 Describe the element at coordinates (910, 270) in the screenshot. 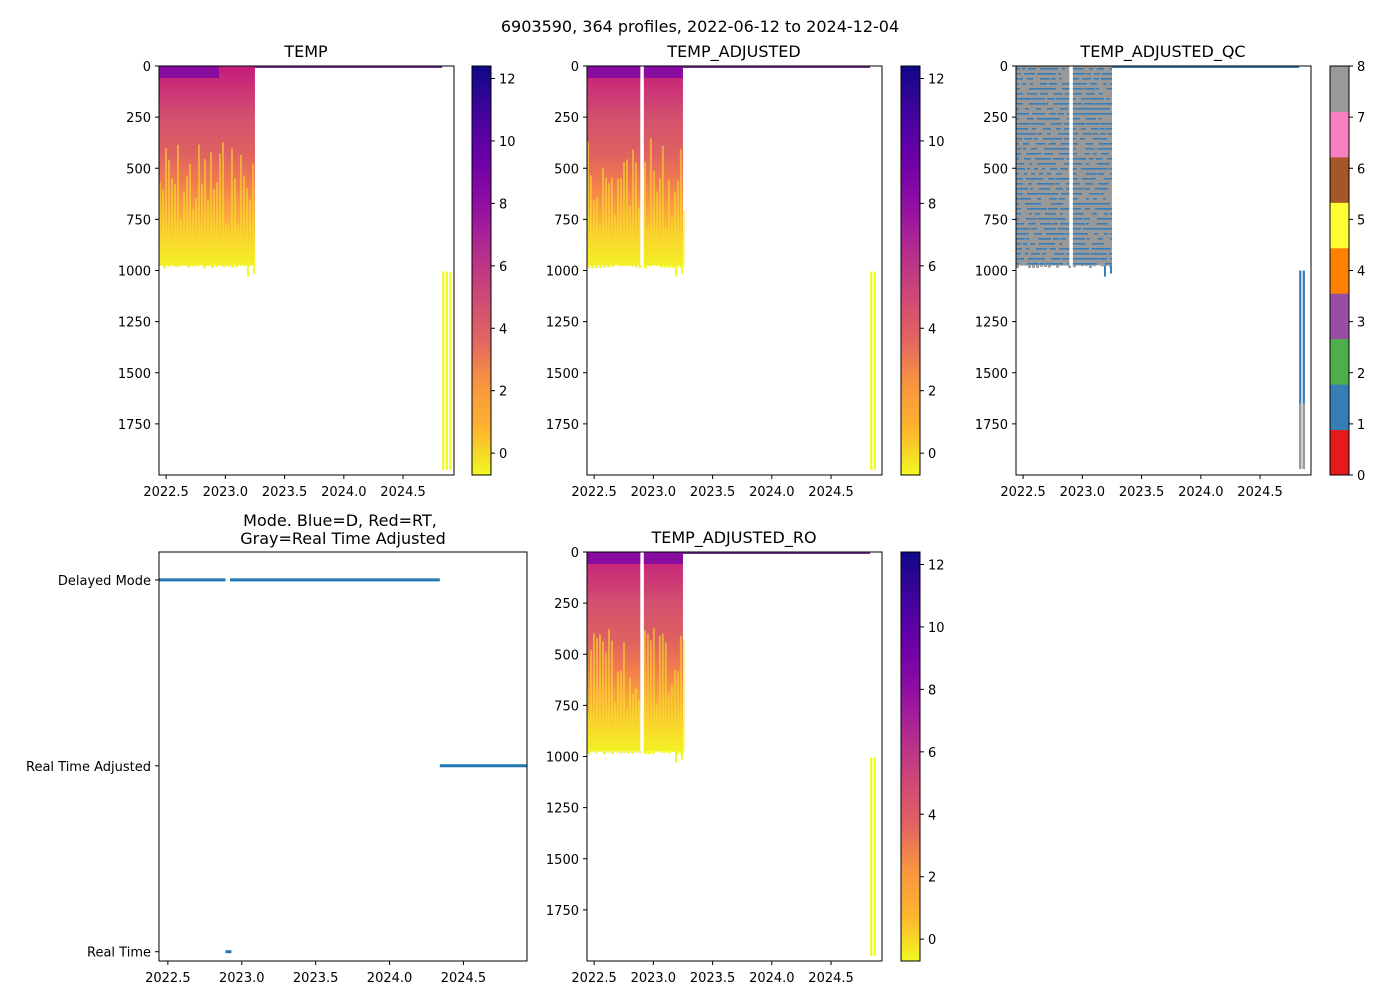

I see `panel-temp-adjusted-colorbar-gradient` at that location.